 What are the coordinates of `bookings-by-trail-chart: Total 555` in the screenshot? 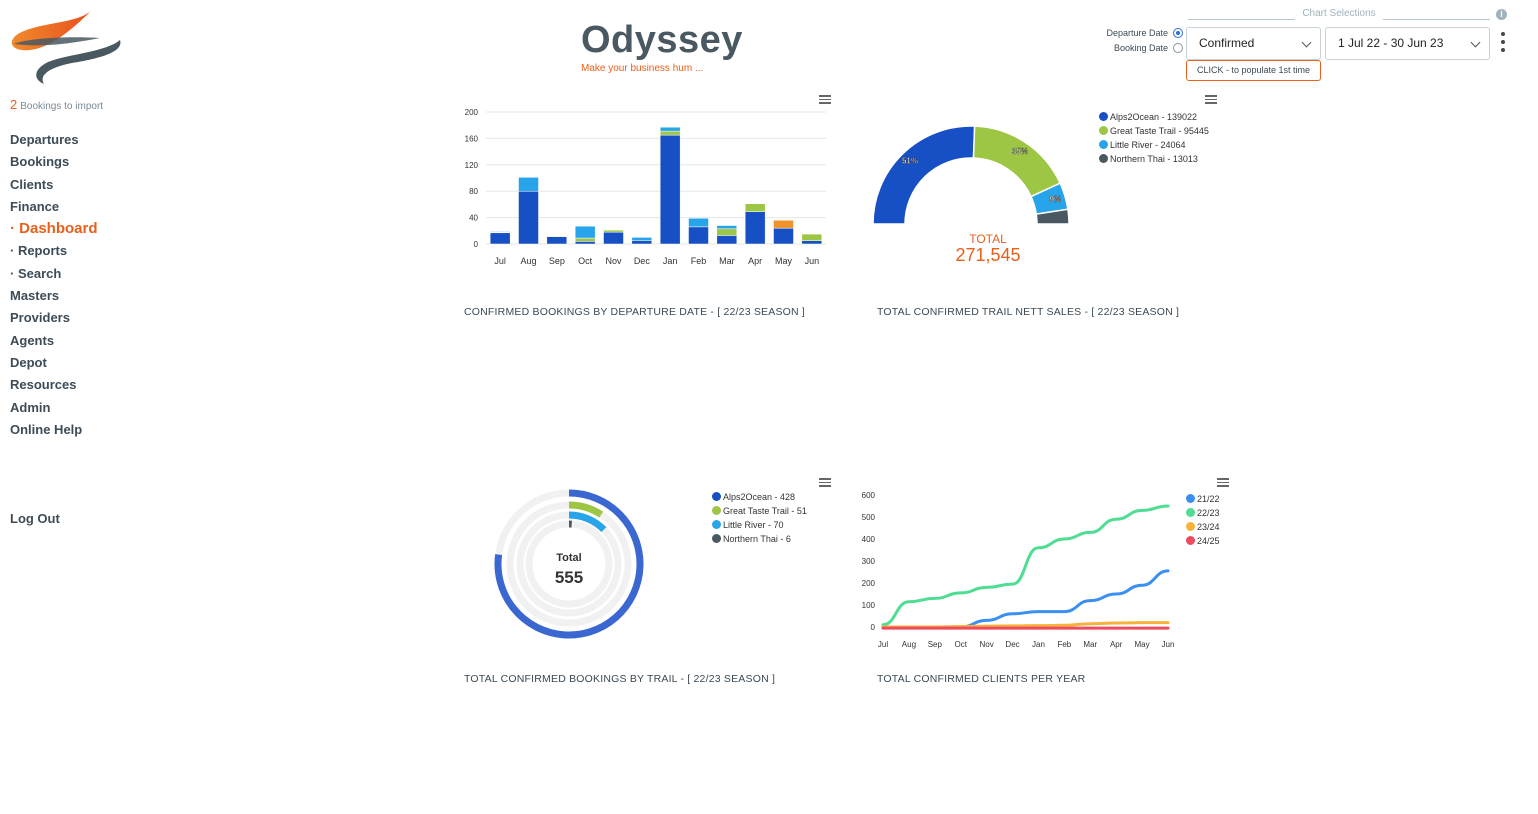 It's located at (569, 564).